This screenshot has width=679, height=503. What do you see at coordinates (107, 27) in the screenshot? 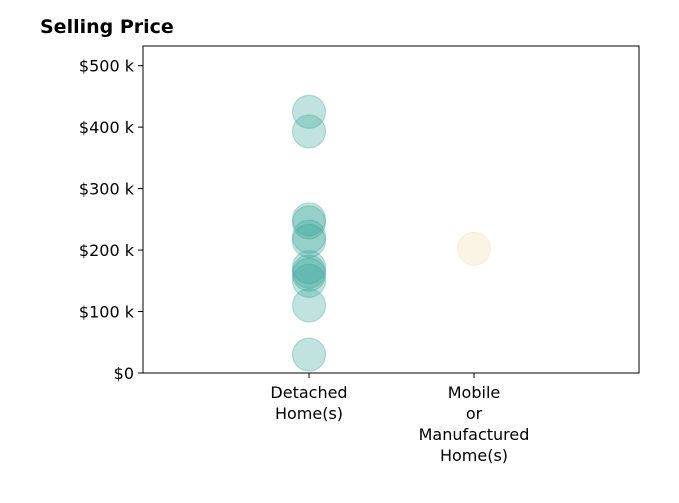
I see `chart-title: Selling Price` at bounding box center [107, 27].